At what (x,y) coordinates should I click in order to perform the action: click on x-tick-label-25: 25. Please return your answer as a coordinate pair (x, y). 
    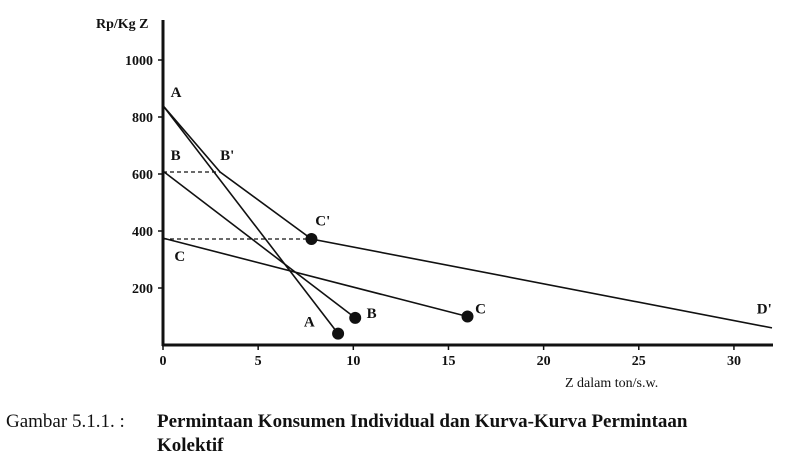
    Looking at the image, I should click on (639, 361).